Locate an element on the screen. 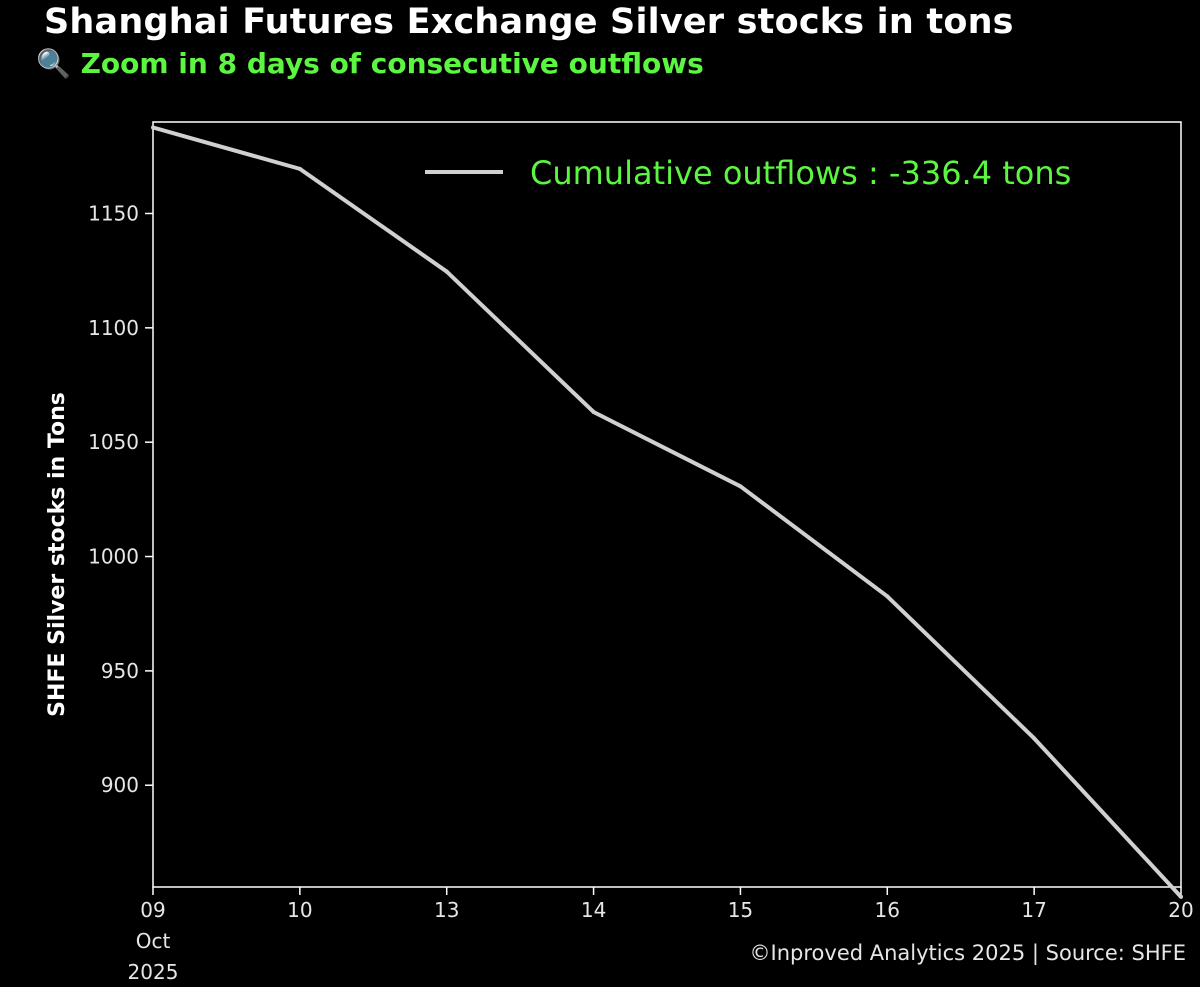  legend-label: Cumulative outflows : -336.4 tons is located at coordinates (800, 173).